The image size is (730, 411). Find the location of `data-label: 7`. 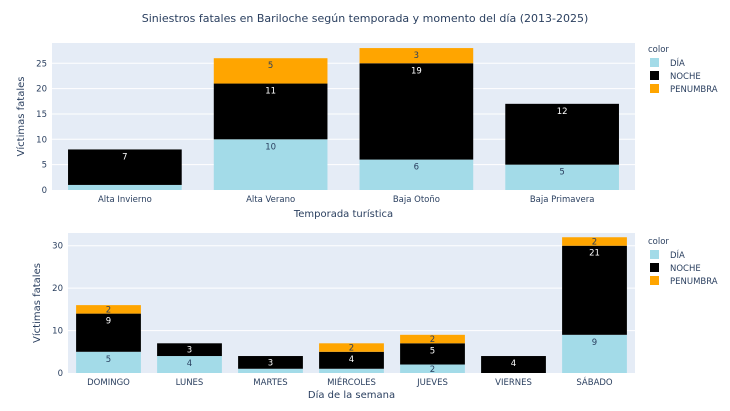

data-label: 7 is located at coordinates (124, 157).